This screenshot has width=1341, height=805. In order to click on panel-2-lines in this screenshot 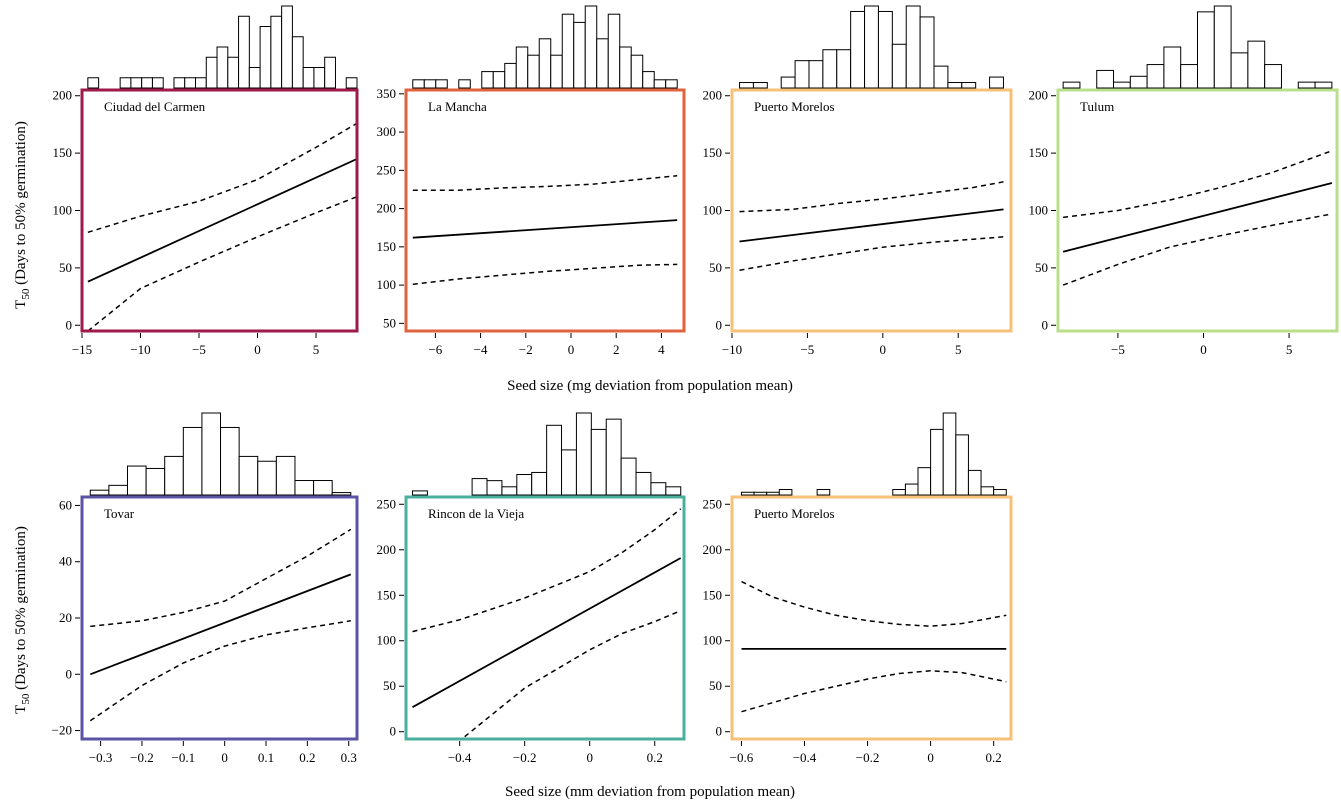, I will do `click(545, 230)`.